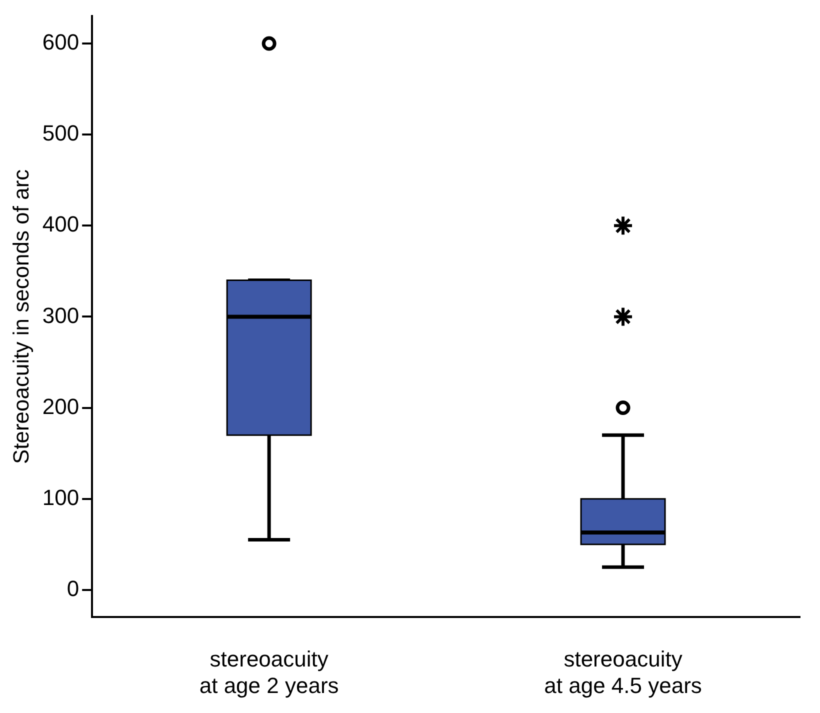 This screenshot has height=713, width=820. What do you see at coordinates (21, 316) in the screenshot?
I see `y-axis-title: Stereoacuity in seconds of arc` at bounding box center [21, 316].